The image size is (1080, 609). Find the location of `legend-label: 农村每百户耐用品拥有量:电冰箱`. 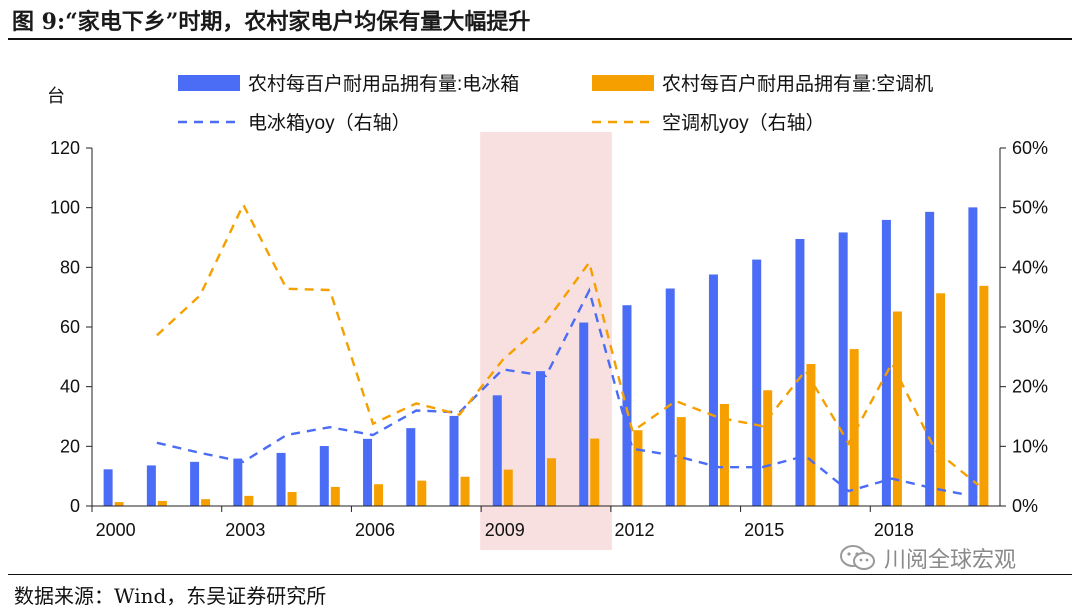

legend-label: 农村每百户耐用品拥有量:电冰箱 is located at coordinates (383, 84).